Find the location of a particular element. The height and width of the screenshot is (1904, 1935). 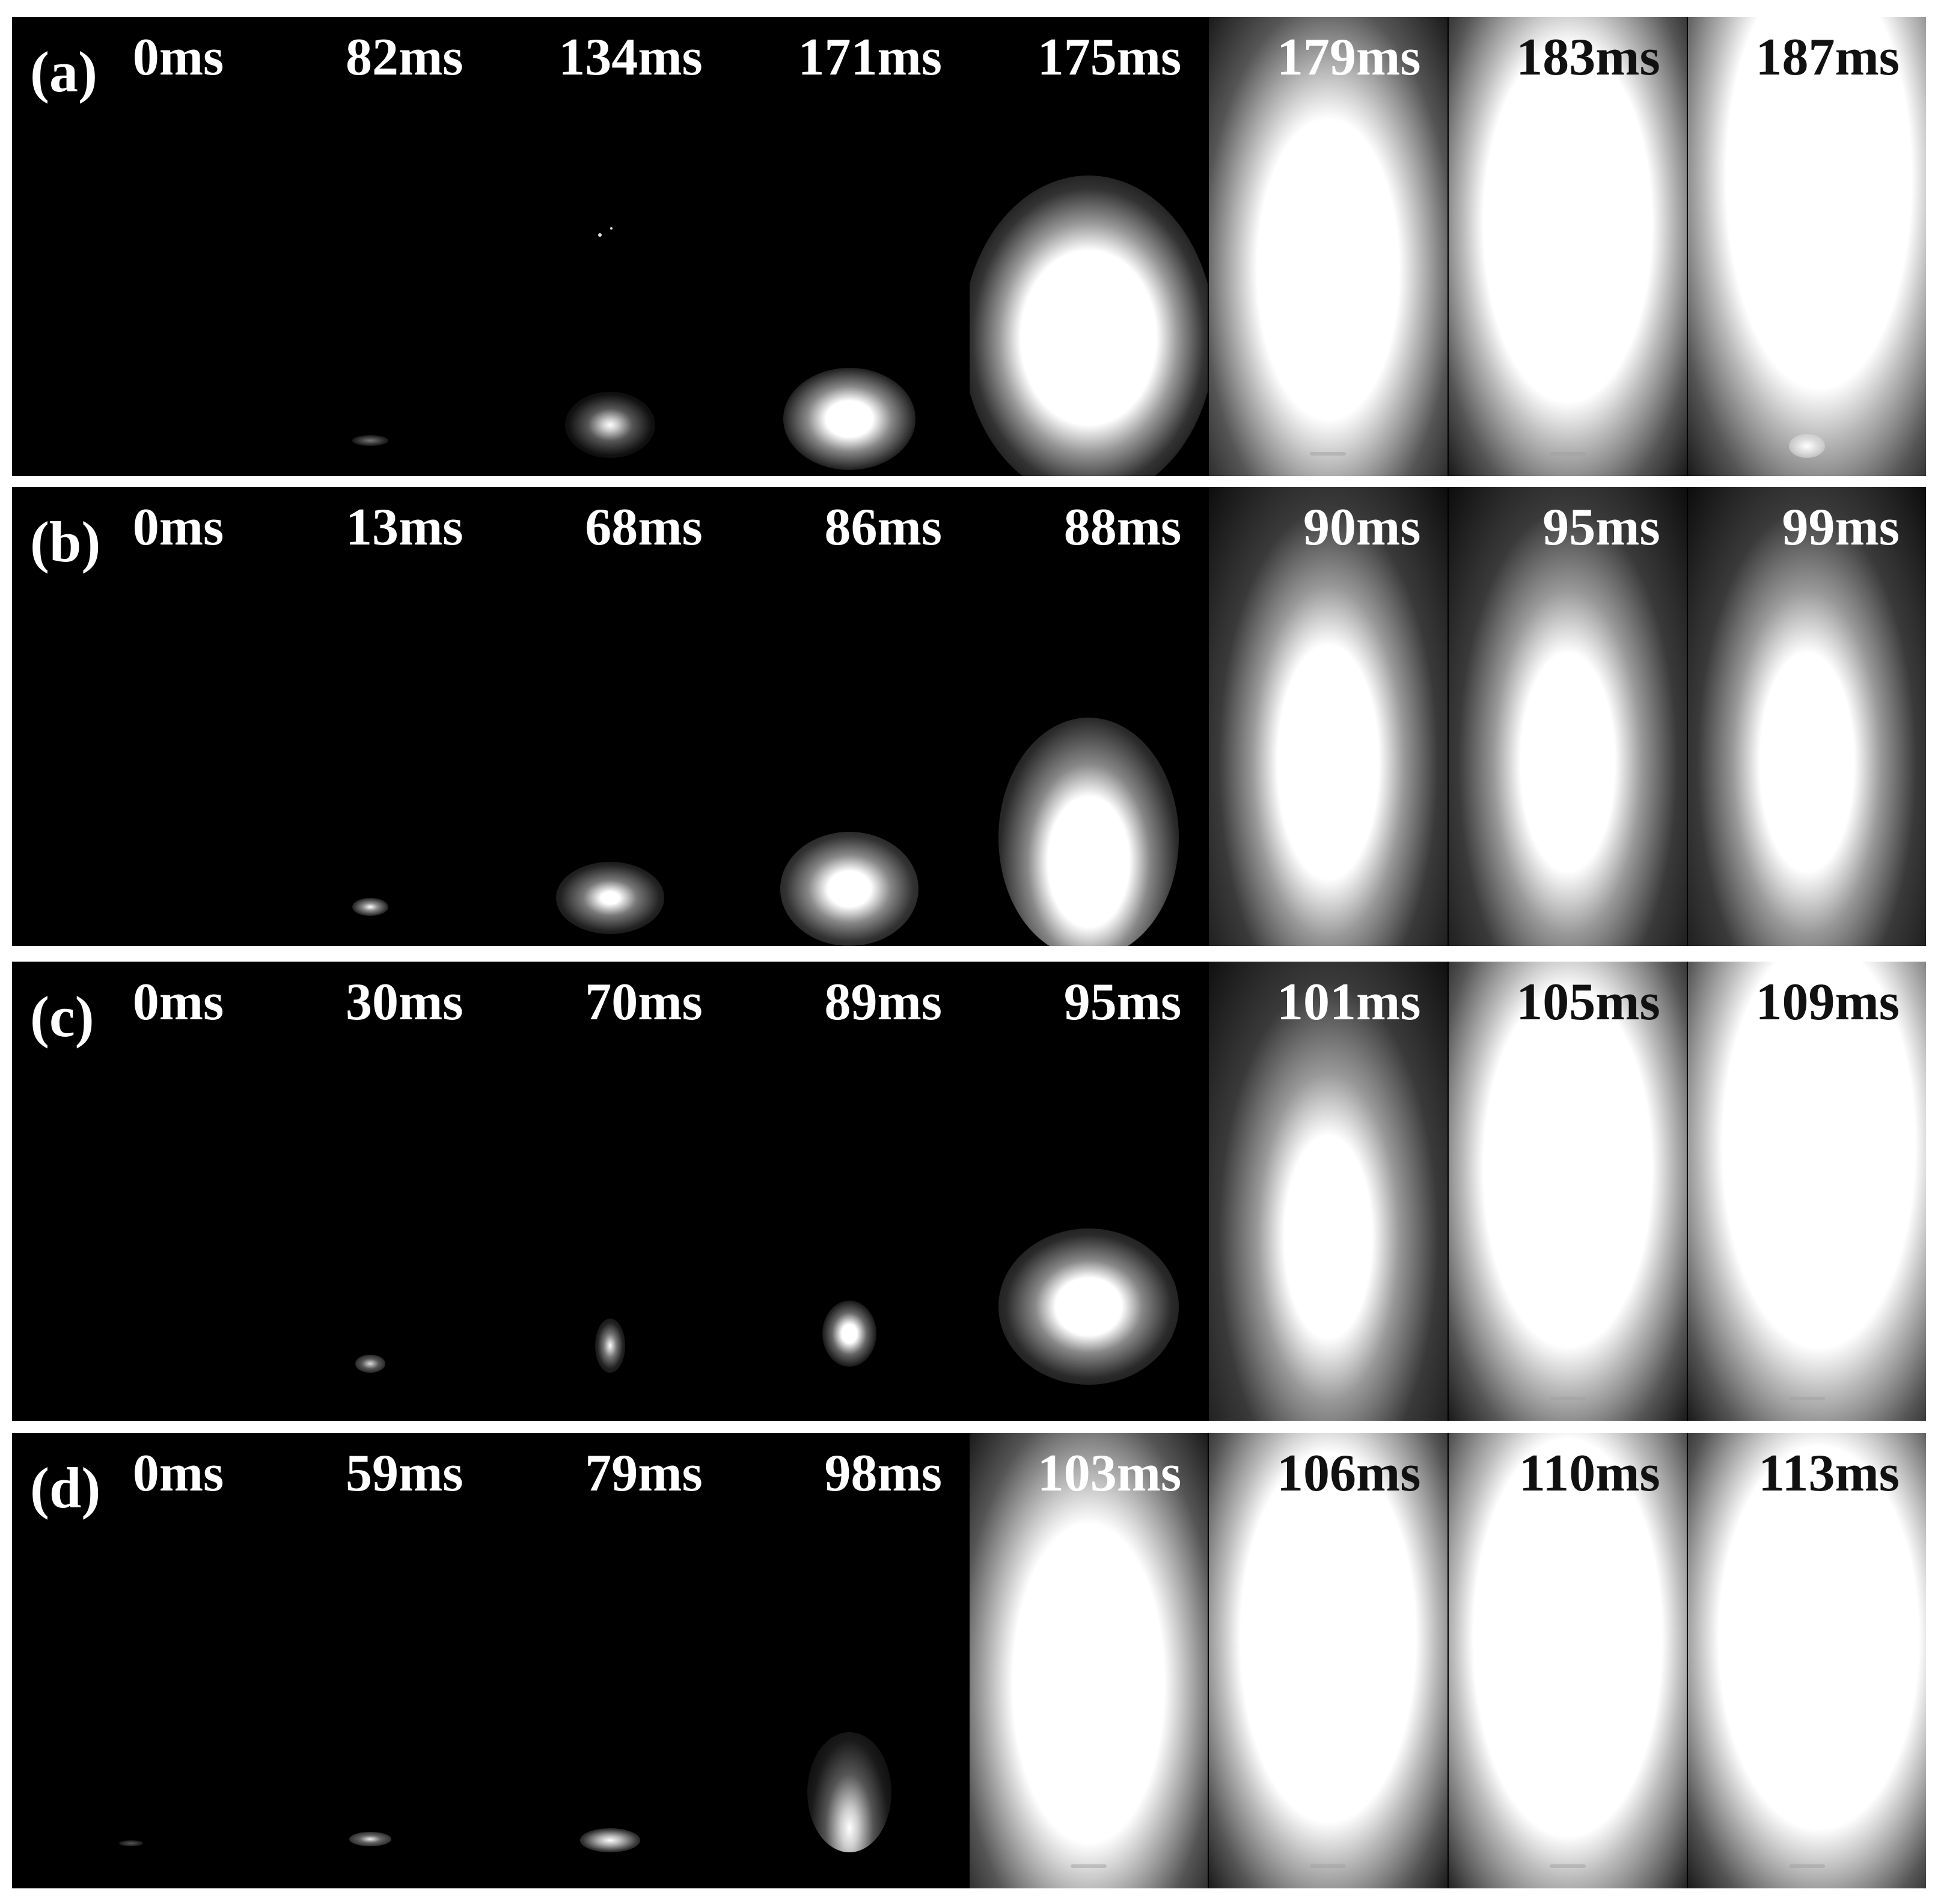

frame: 101ms is located at coordinates (1328, 1191).